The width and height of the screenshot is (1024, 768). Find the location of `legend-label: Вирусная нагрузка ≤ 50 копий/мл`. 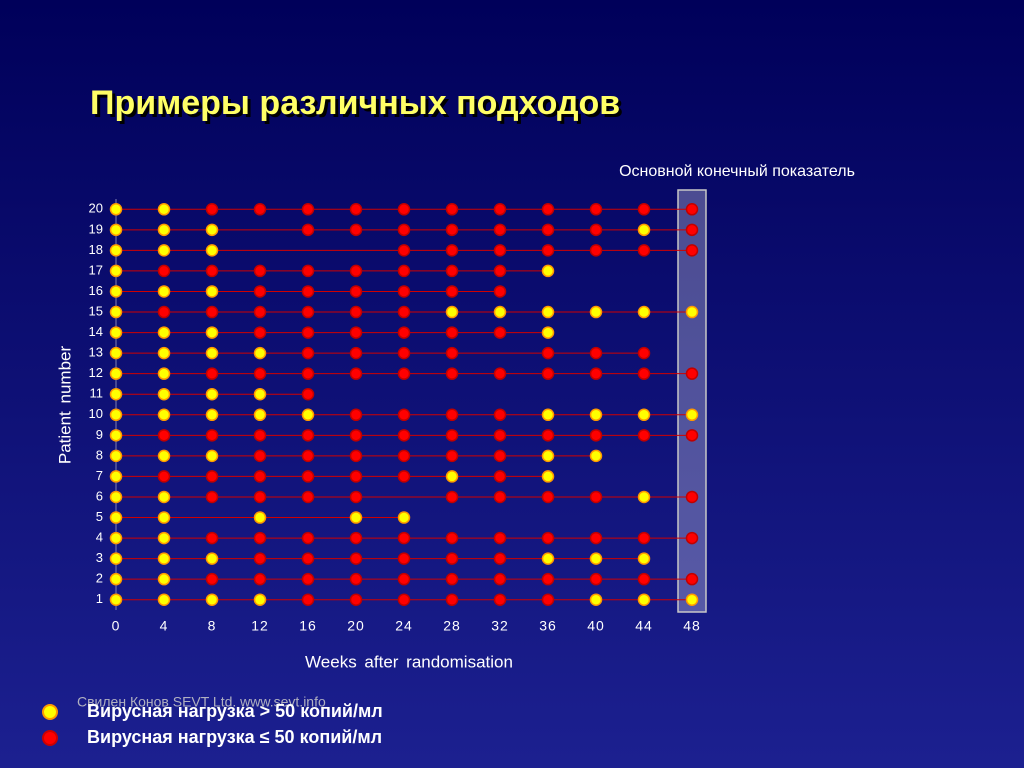

legend-label: Вирусная нагрузка ≤ 50 копий/мл is located at coordinates (234, 737).